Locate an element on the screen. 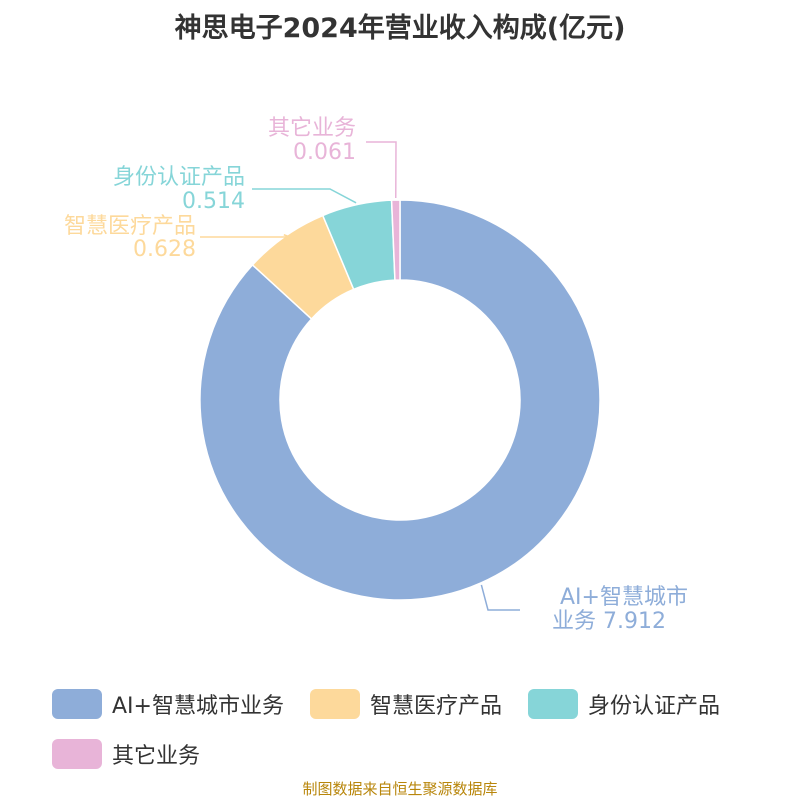 This screenshot has height=800, width=800. legend-swatch-ai-smart-city is located at coordinates (77, 704).